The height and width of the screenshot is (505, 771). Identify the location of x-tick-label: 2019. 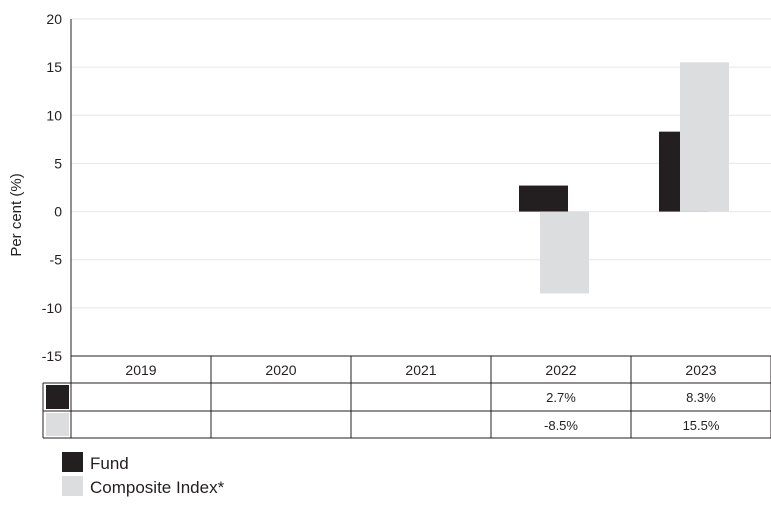
(140, 370).